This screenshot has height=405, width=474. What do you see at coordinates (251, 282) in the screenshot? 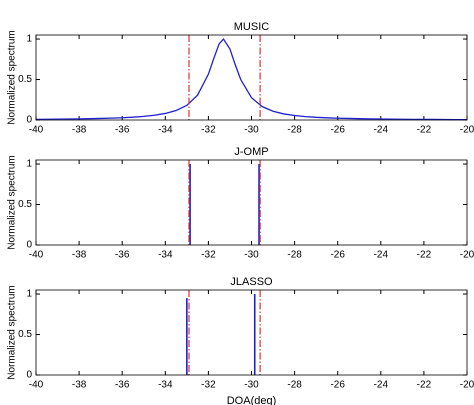
I see `panel-title: JLASSO` at bounding box center [251, 282].